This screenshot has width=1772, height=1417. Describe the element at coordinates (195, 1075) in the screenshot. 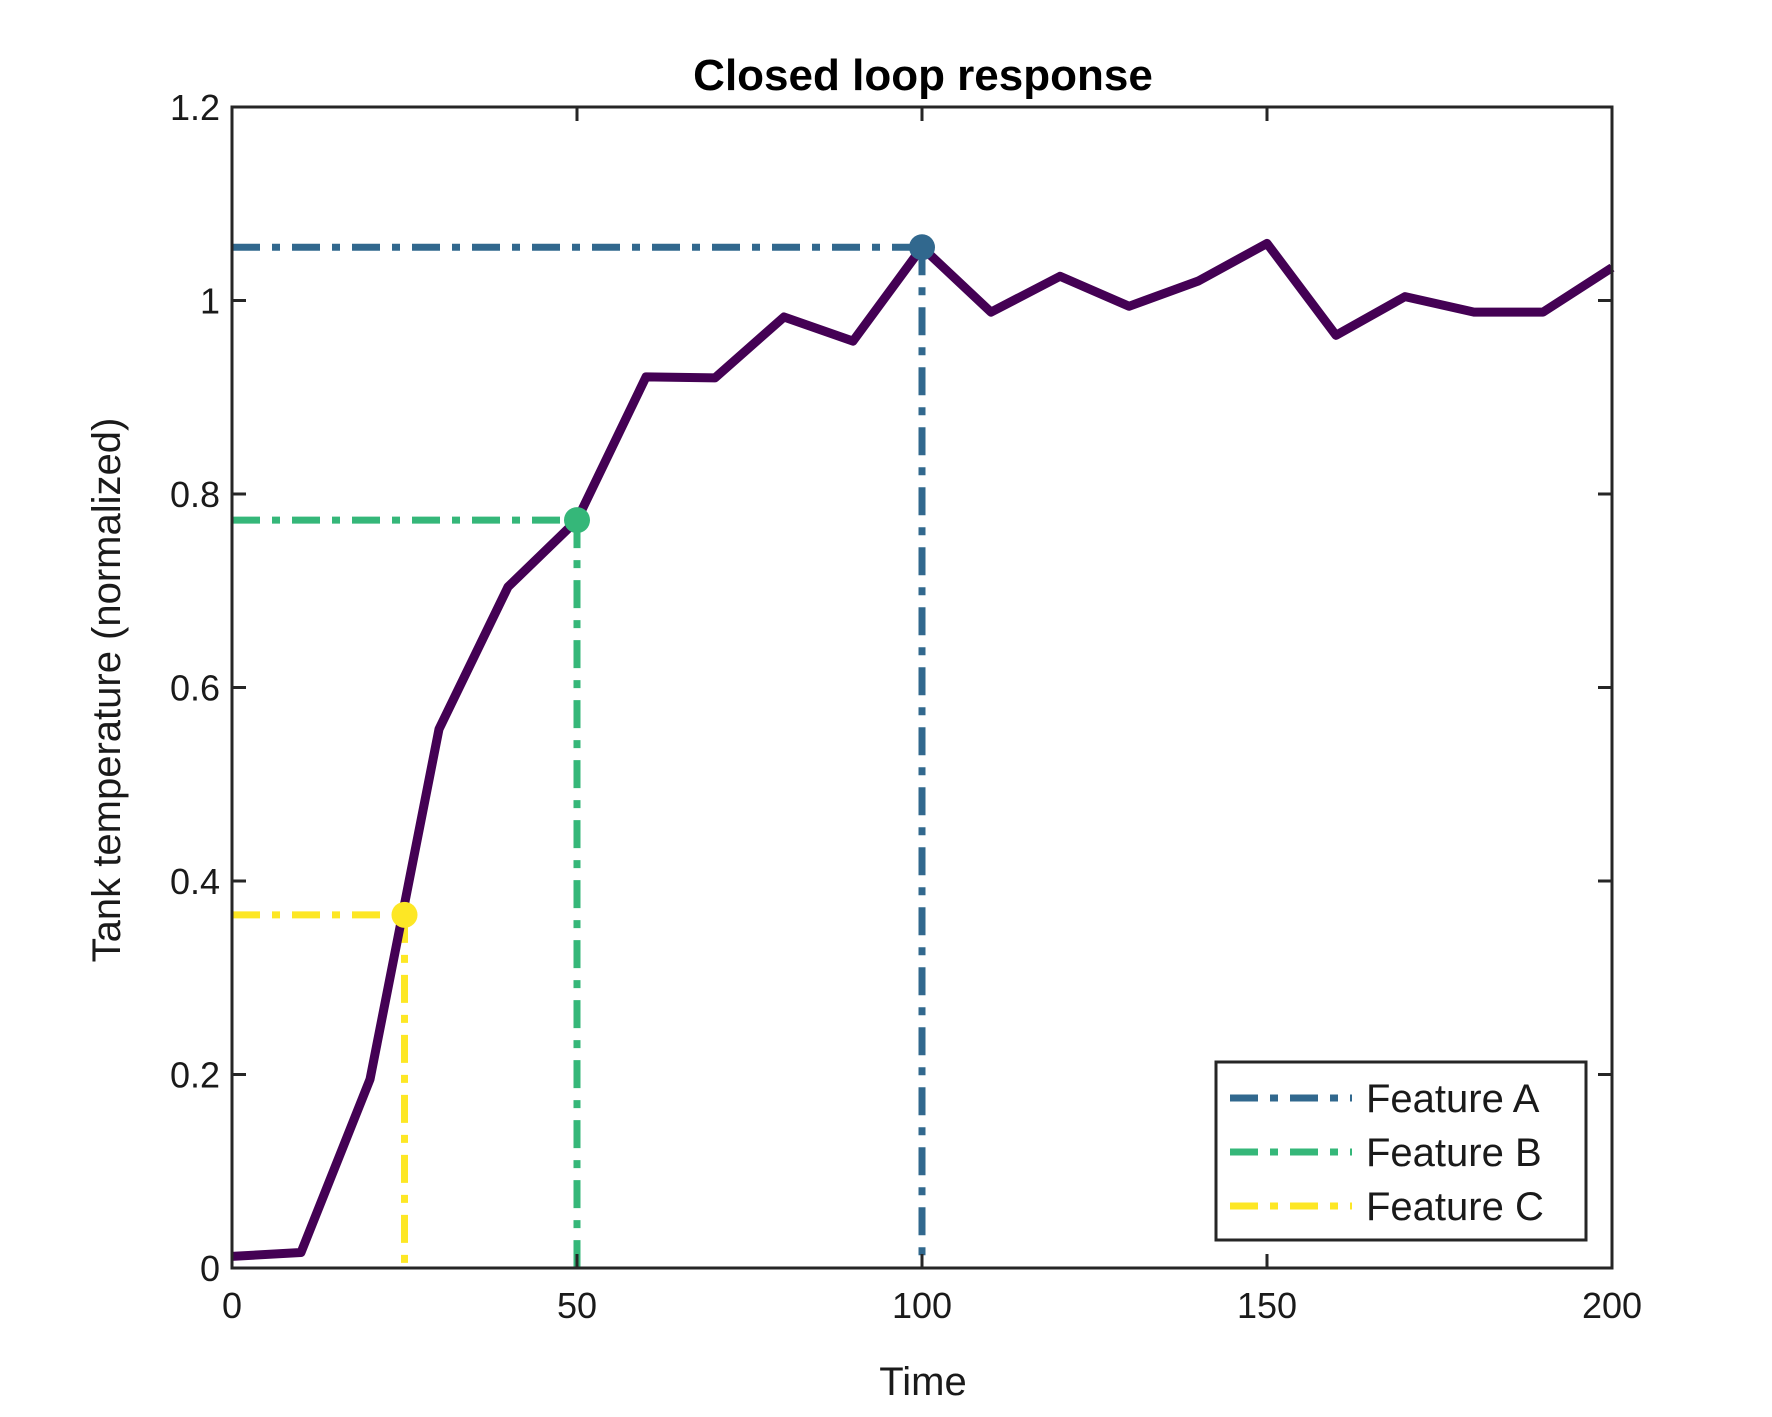

I see `y-tick-label: 0.2` at that location.